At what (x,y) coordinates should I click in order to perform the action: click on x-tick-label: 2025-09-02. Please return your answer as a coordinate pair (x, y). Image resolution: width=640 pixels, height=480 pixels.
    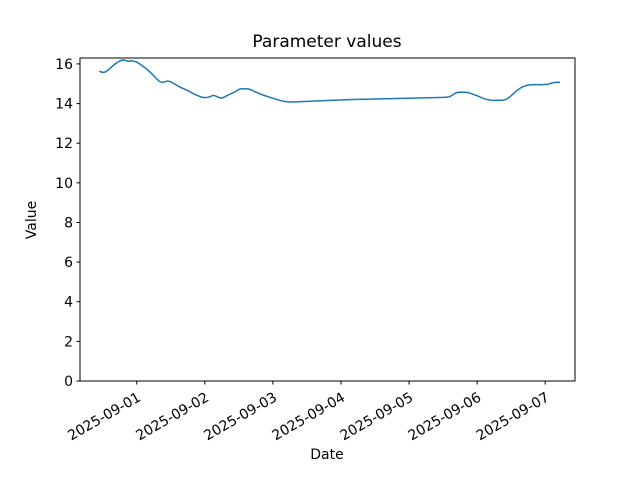
    Looking at the image, I should click on (172, 417).